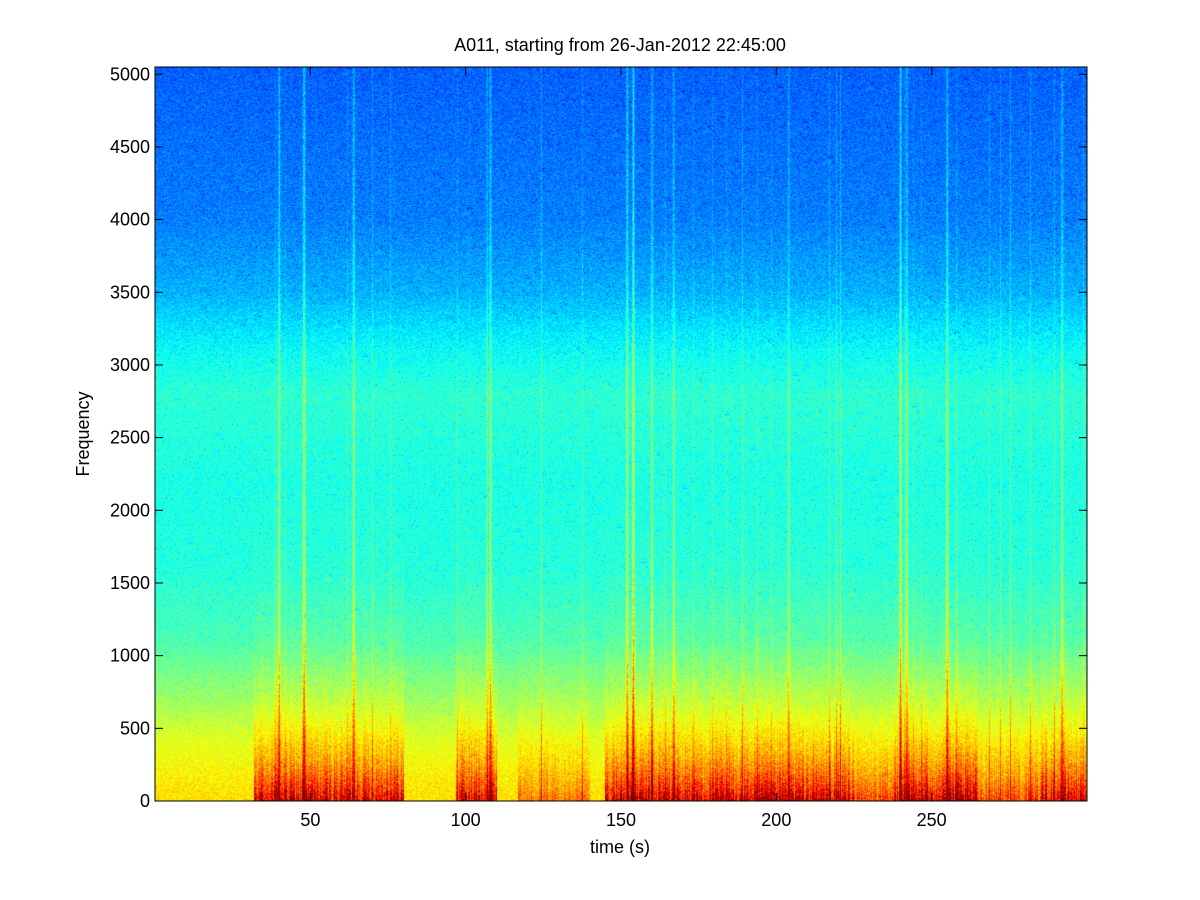 Image resolution: width=1200 pixels, height=900 pixels. I want to click on x-tick-label: 50, so click(310, 820).